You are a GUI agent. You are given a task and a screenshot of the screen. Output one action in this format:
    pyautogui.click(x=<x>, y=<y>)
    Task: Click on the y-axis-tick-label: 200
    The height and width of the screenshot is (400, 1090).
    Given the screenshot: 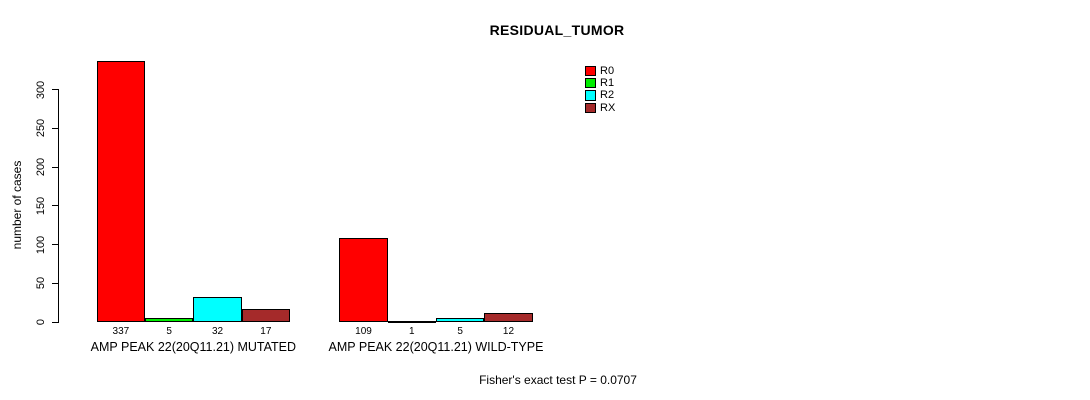 What is the action you would take?
    pyautogui.click(x=41, y=167)
    